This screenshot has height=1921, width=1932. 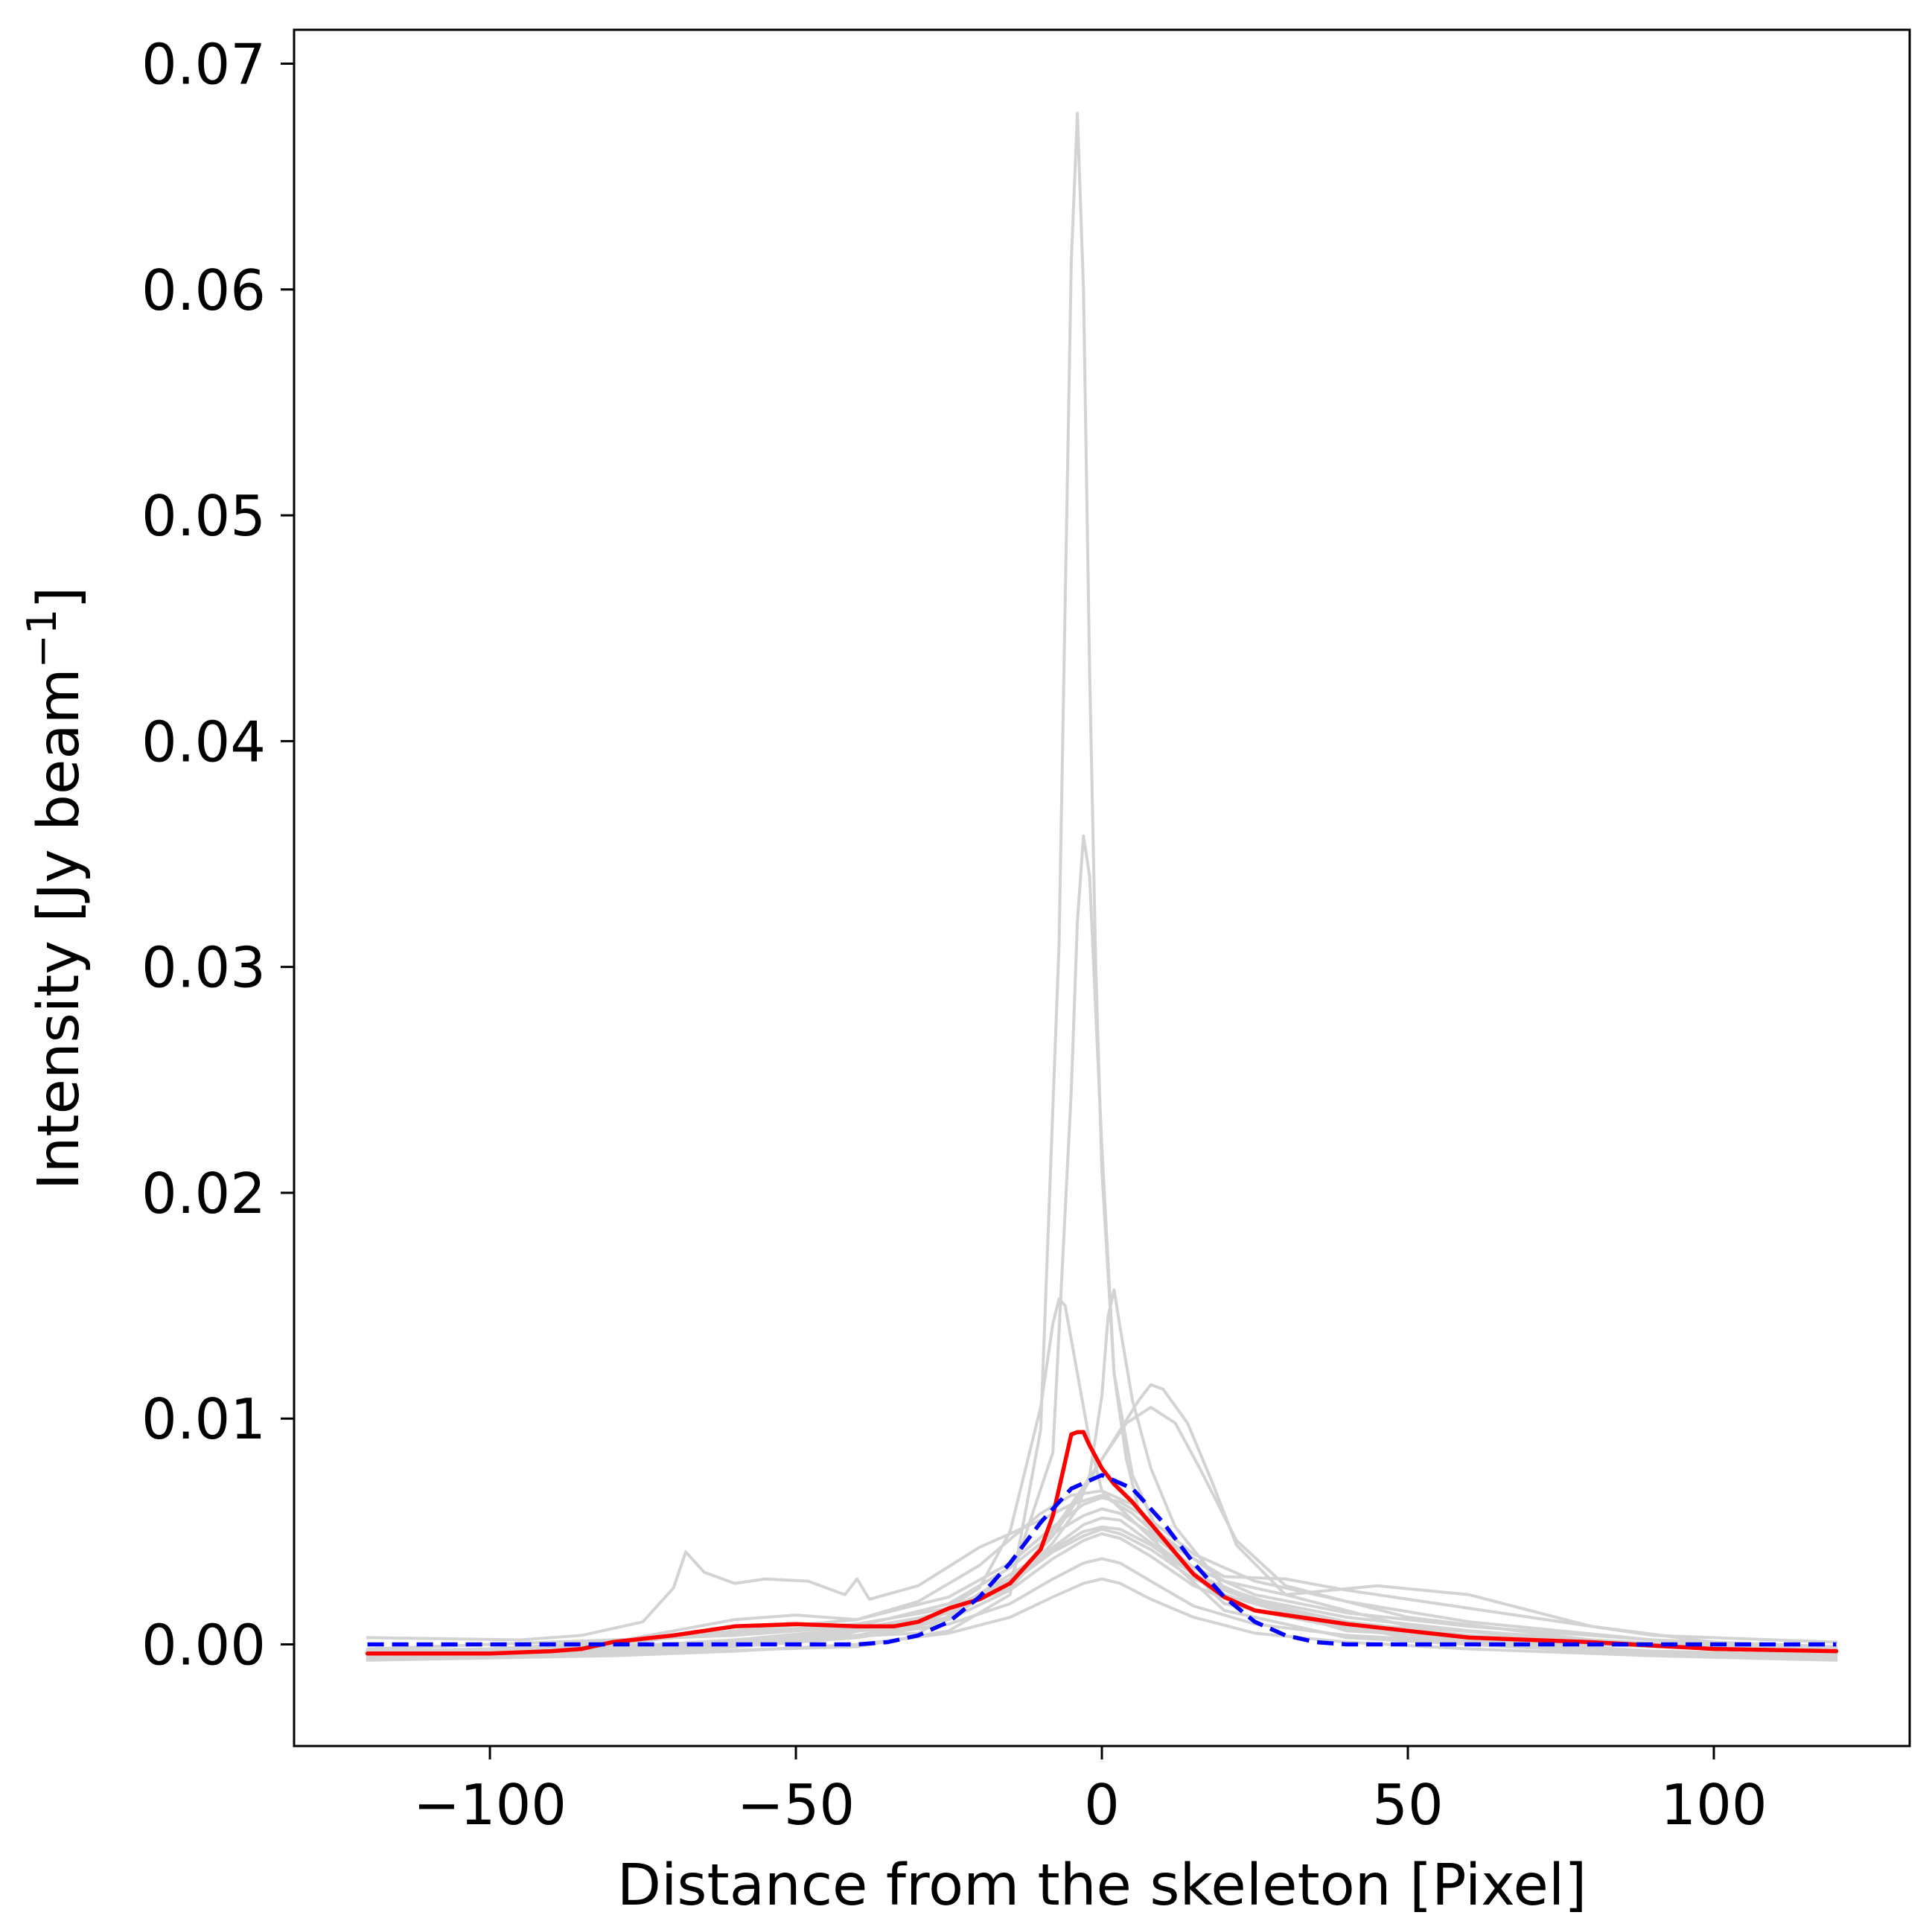 I want to click on y-axis-label-exponent: −1, so click(x=42, y=639).